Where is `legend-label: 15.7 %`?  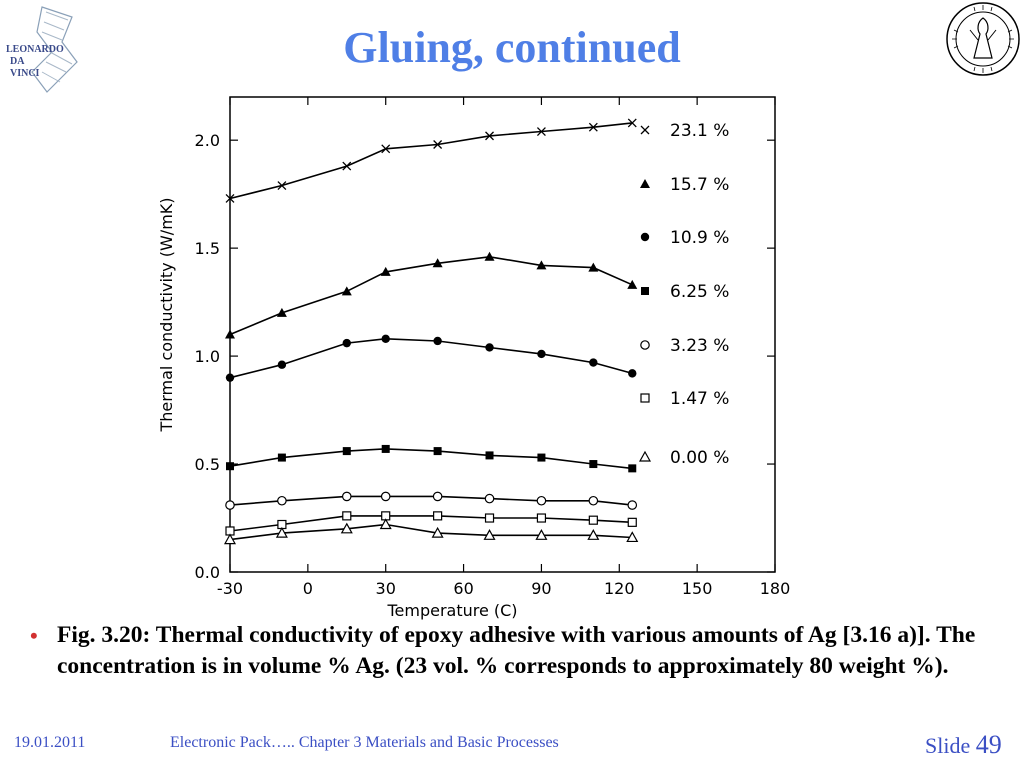
legend-label: 15.7 % is located at coordinates (699, 185).